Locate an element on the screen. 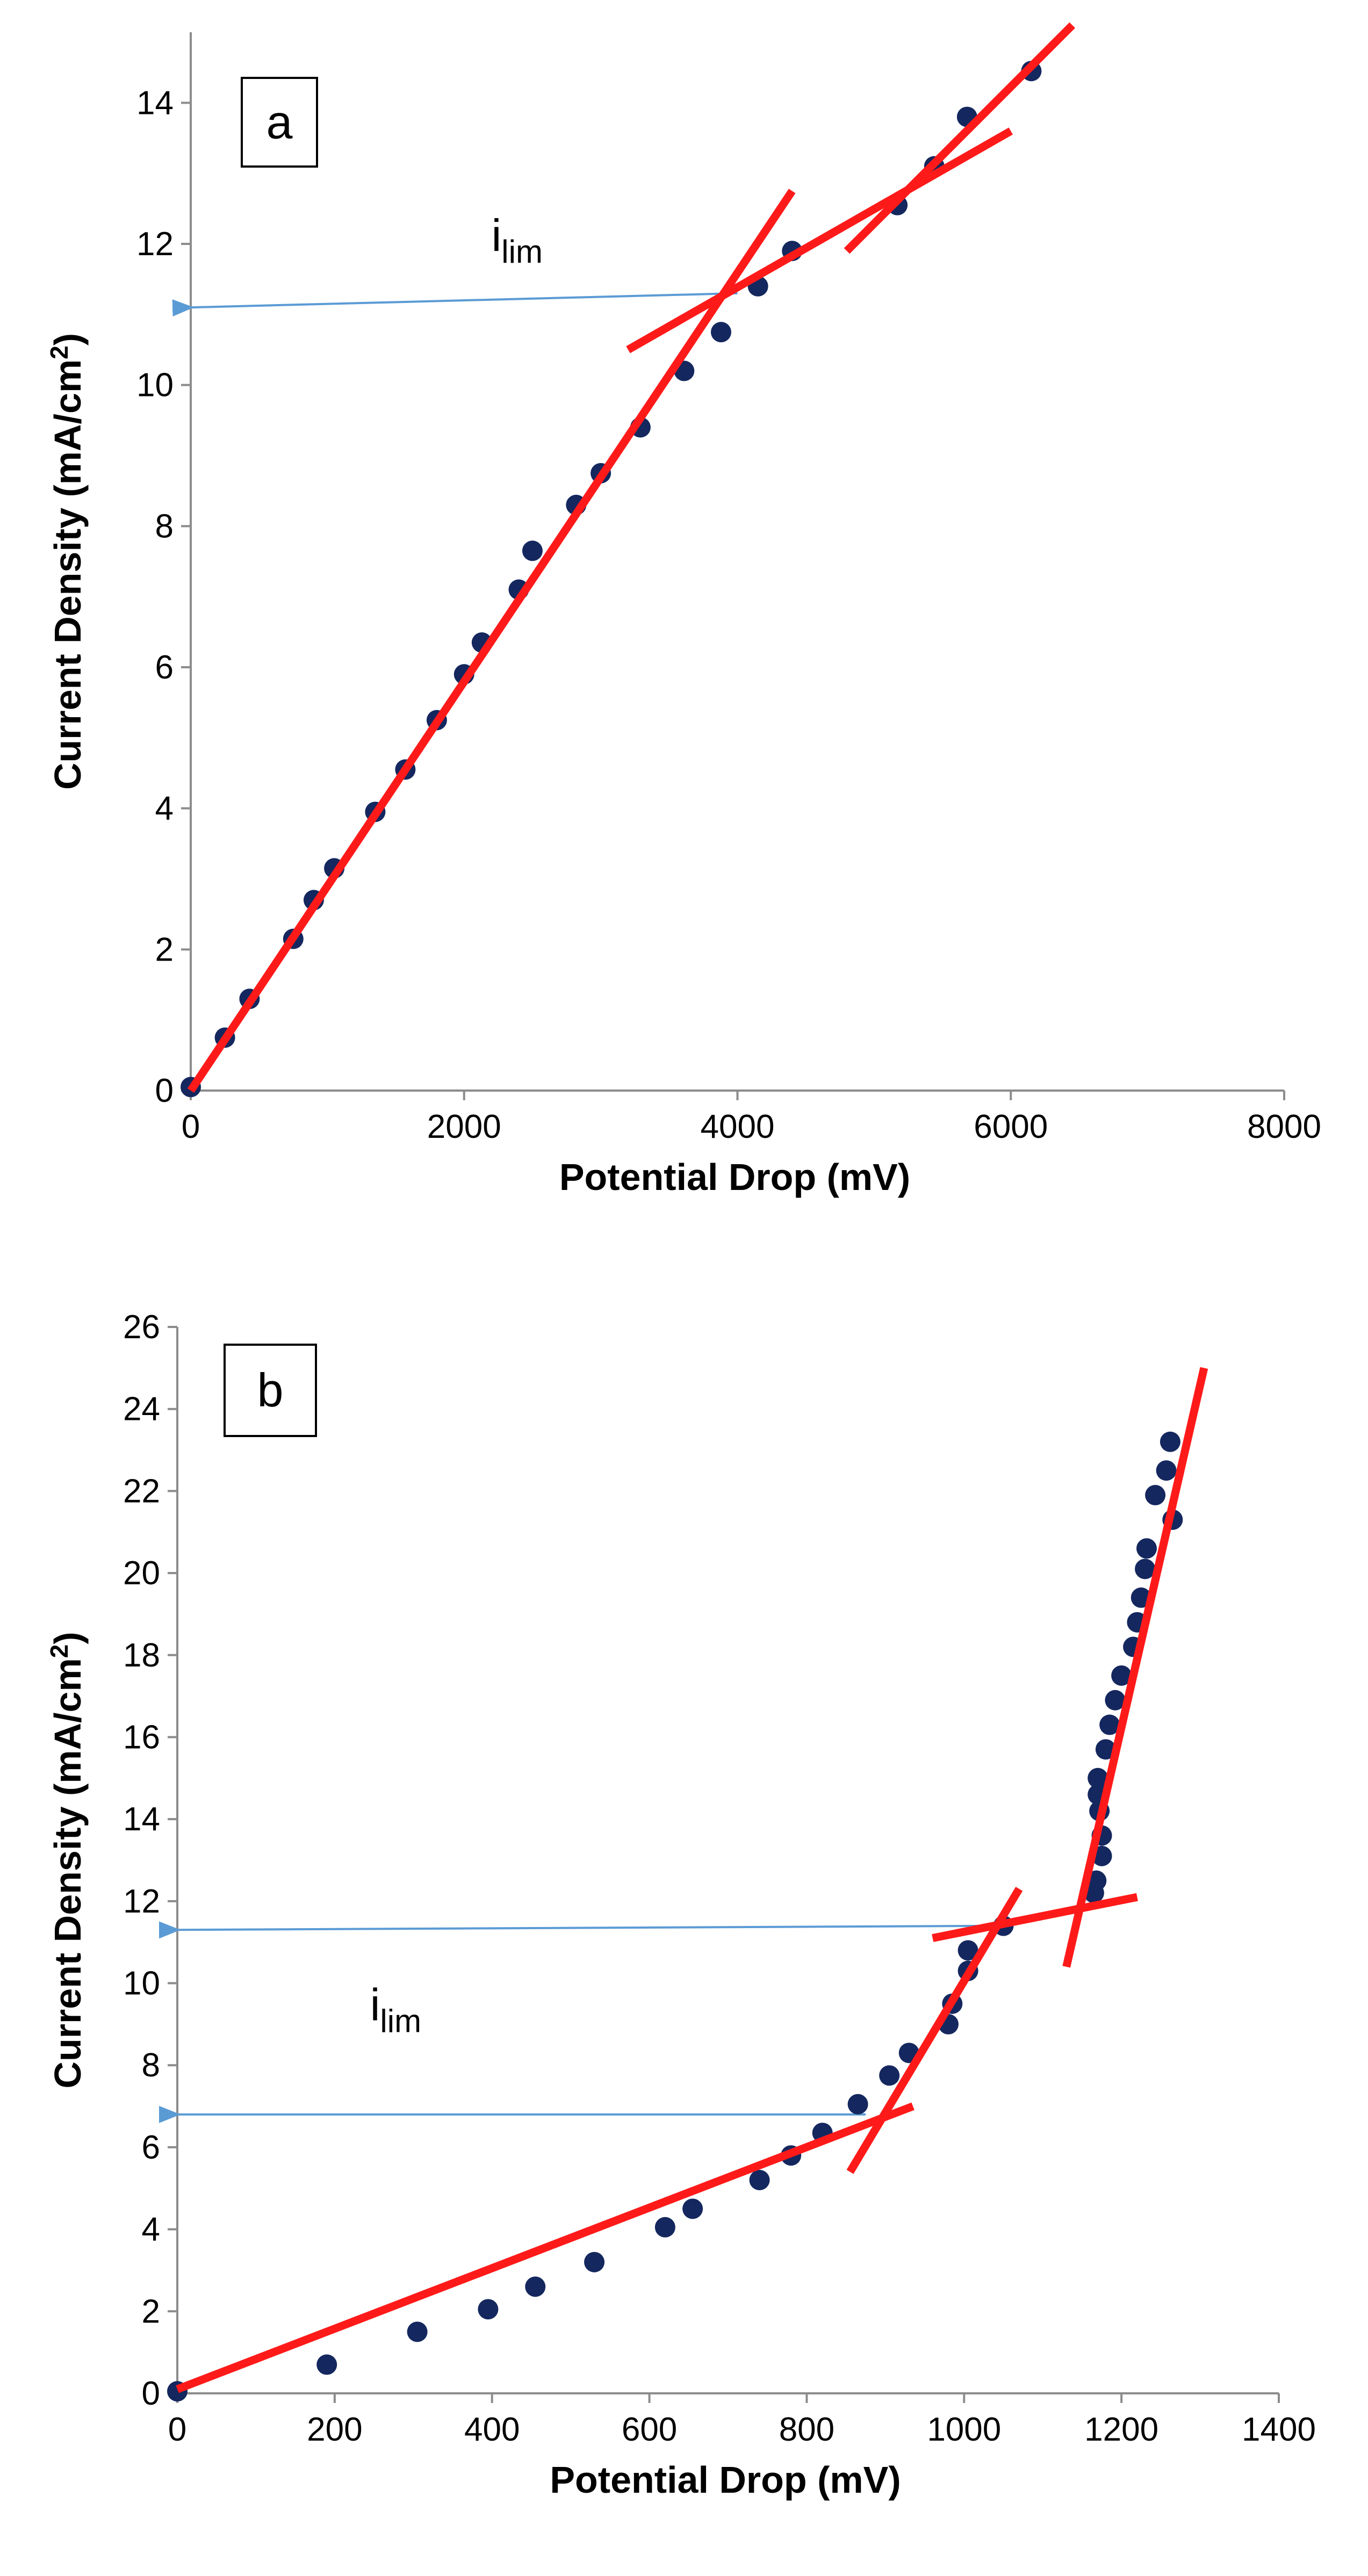  y-tick-label: 20 is located at coordinates (141, 1573).